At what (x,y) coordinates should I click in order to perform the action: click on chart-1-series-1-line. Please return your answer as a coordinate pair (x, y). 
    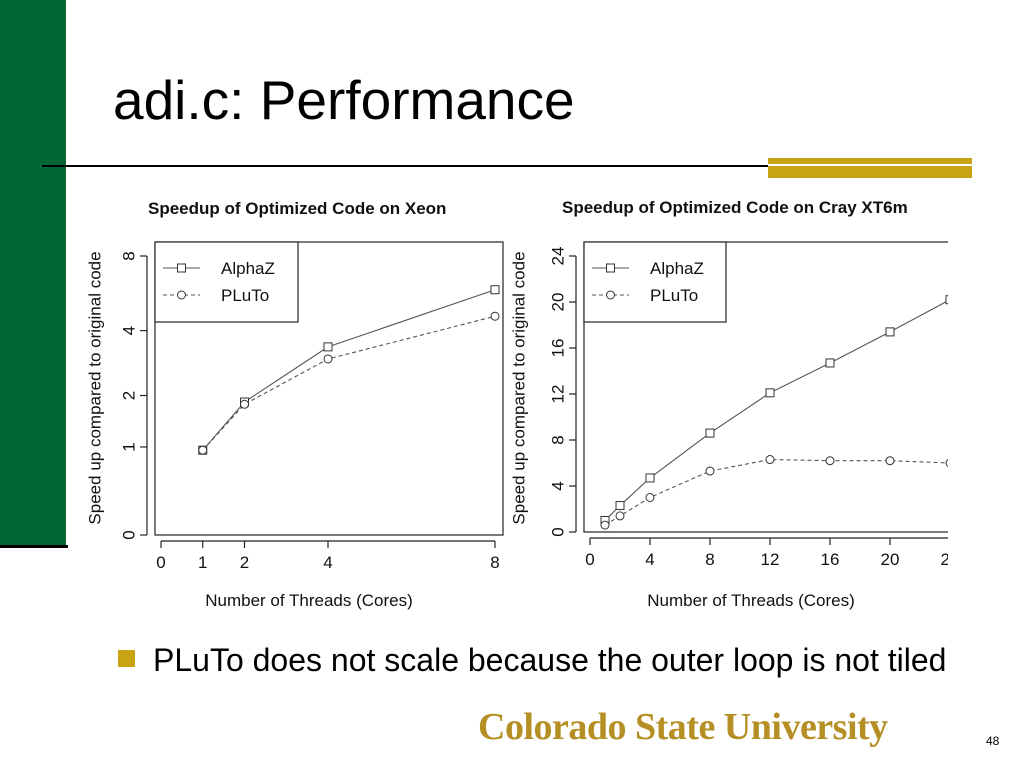
    Looking at the image, I should click on (349, 370).